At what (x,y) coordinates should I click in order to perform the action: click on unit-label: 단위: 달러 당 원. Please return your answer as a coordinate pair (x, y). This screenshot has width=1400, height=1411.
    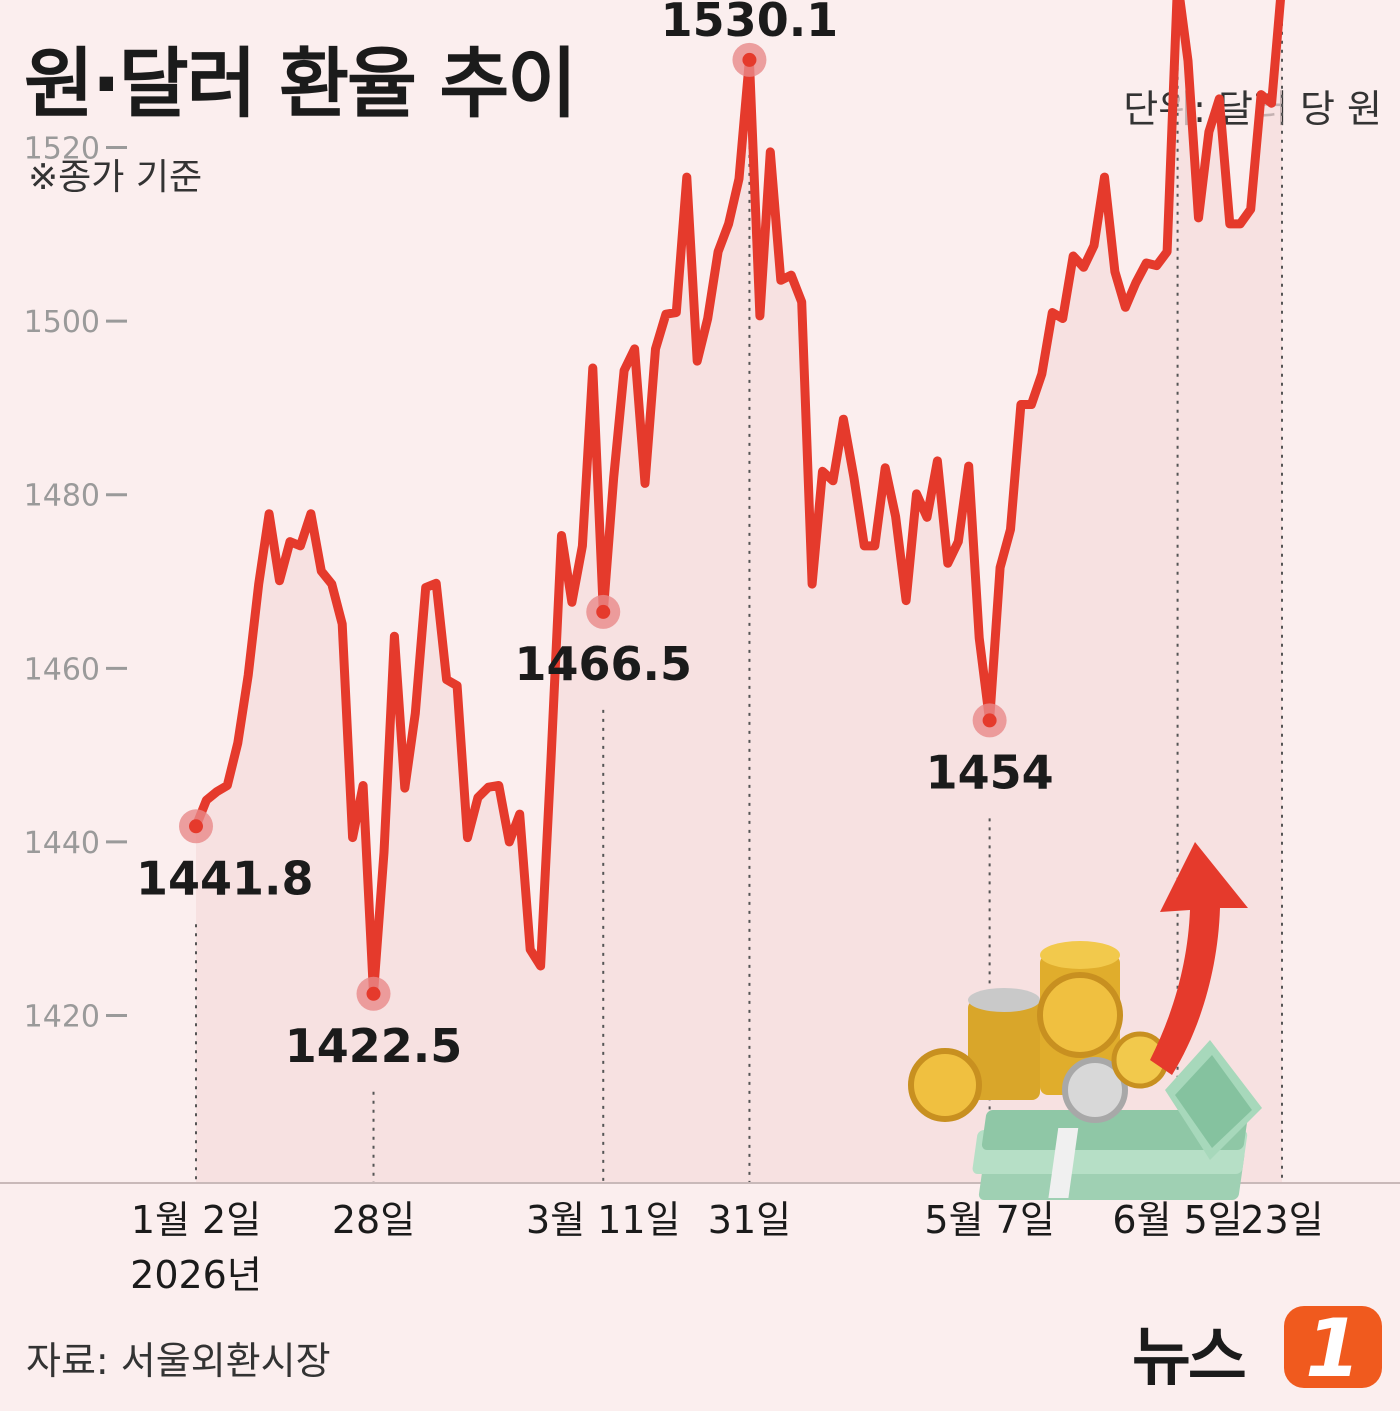
    Looking at the image, I should click on (1252, 109).